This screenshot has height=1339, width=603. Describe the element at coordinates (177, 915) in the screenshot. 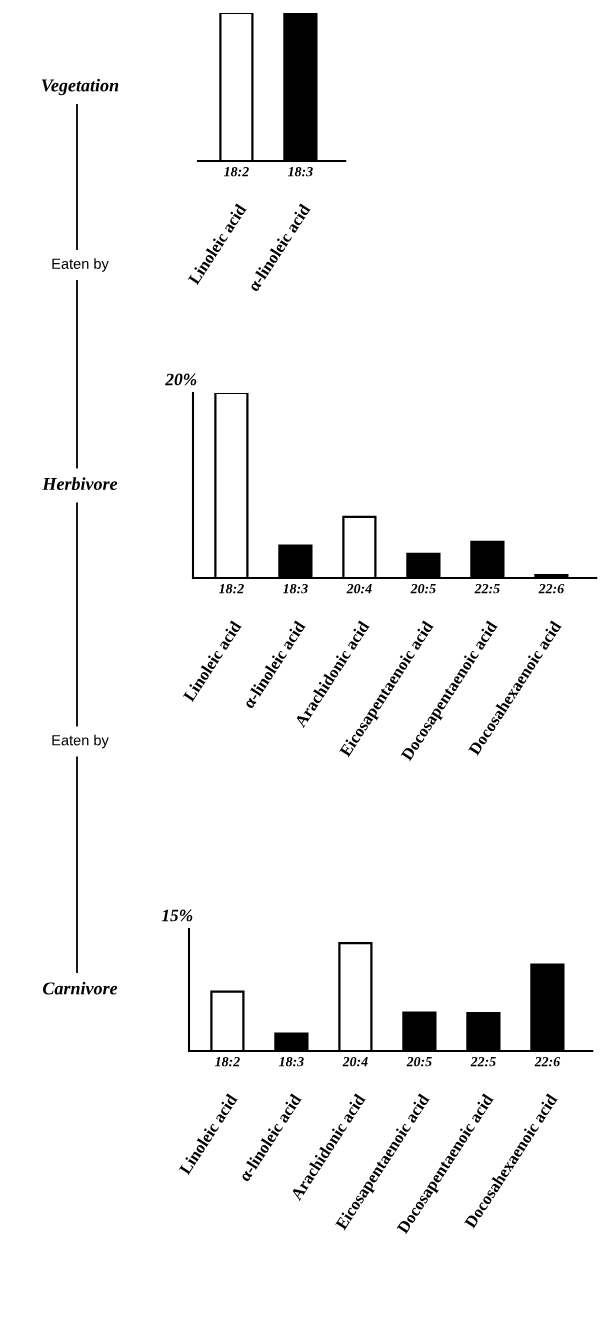

I see `y-axis-title: 15%` at that location.